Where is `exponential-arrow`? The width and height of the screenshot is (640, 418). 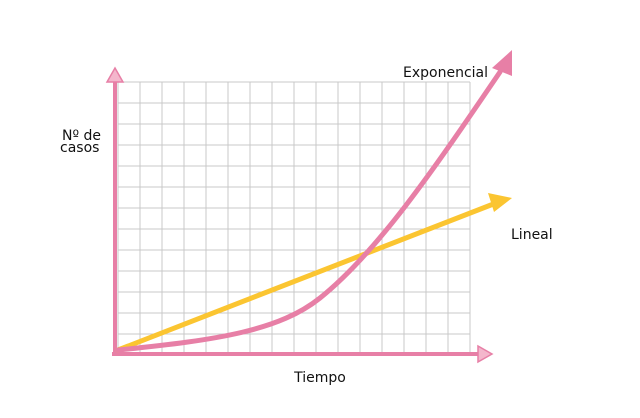 exponential-arrow is located at coordinates (502, 63).